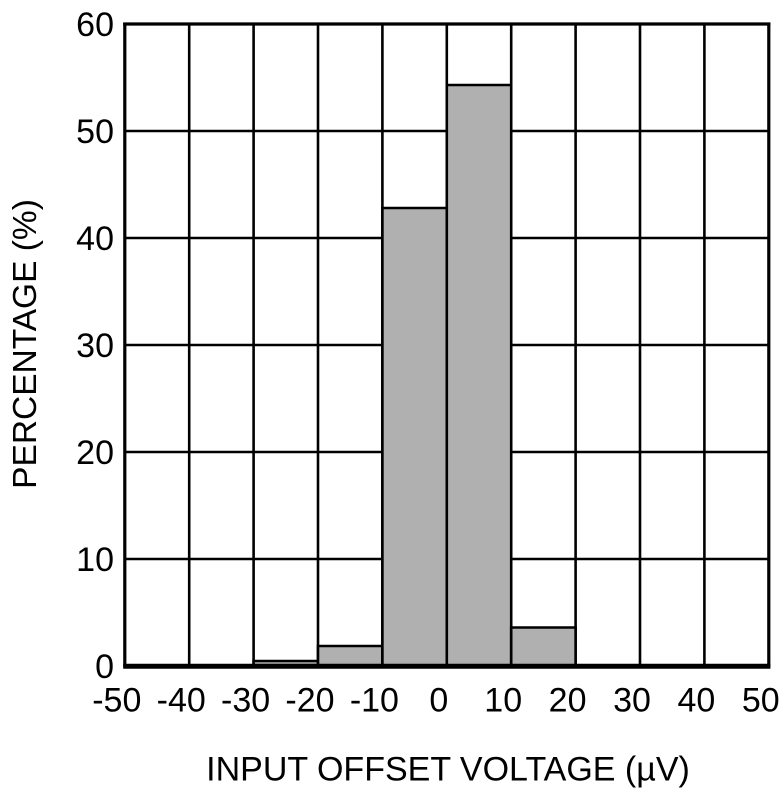 Image resolution: width=781 pixels, height=791 pixels. What do you see at coordinates (309, 701) in the screenshot?
I see `svg-text: -20` at bounding box center [309, 701].